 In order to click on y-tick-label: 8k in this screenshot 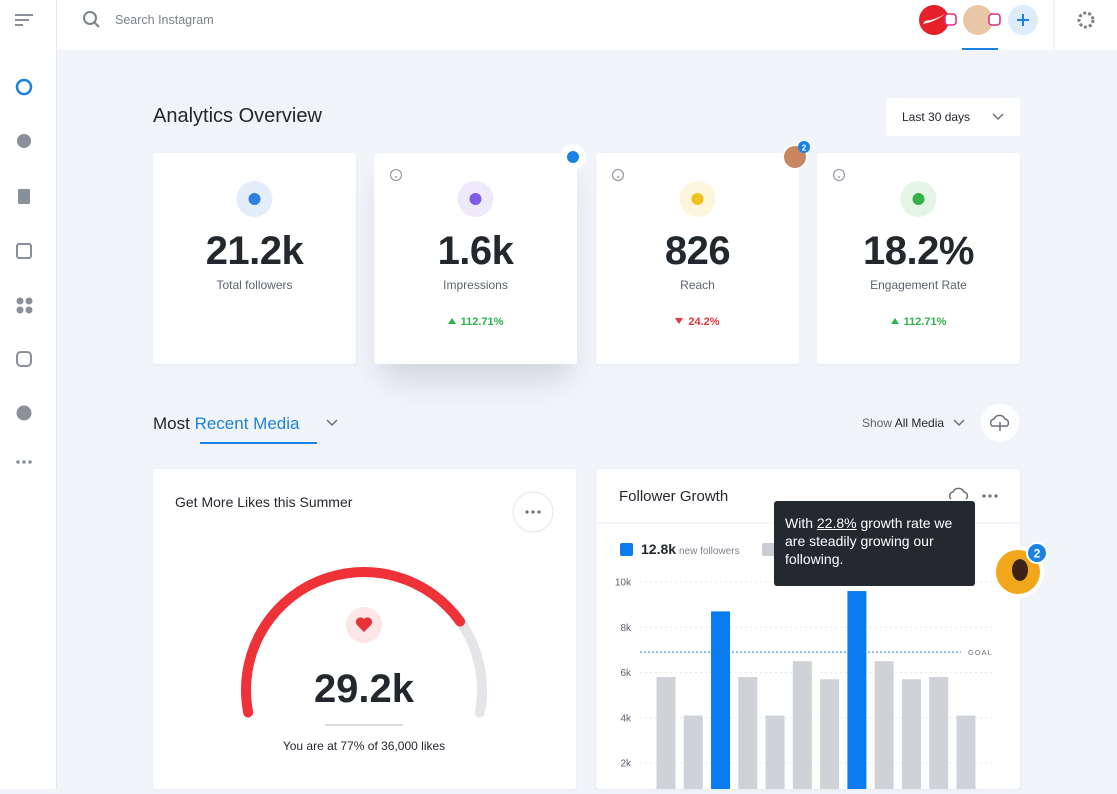, I will do `click(626, 628)`.